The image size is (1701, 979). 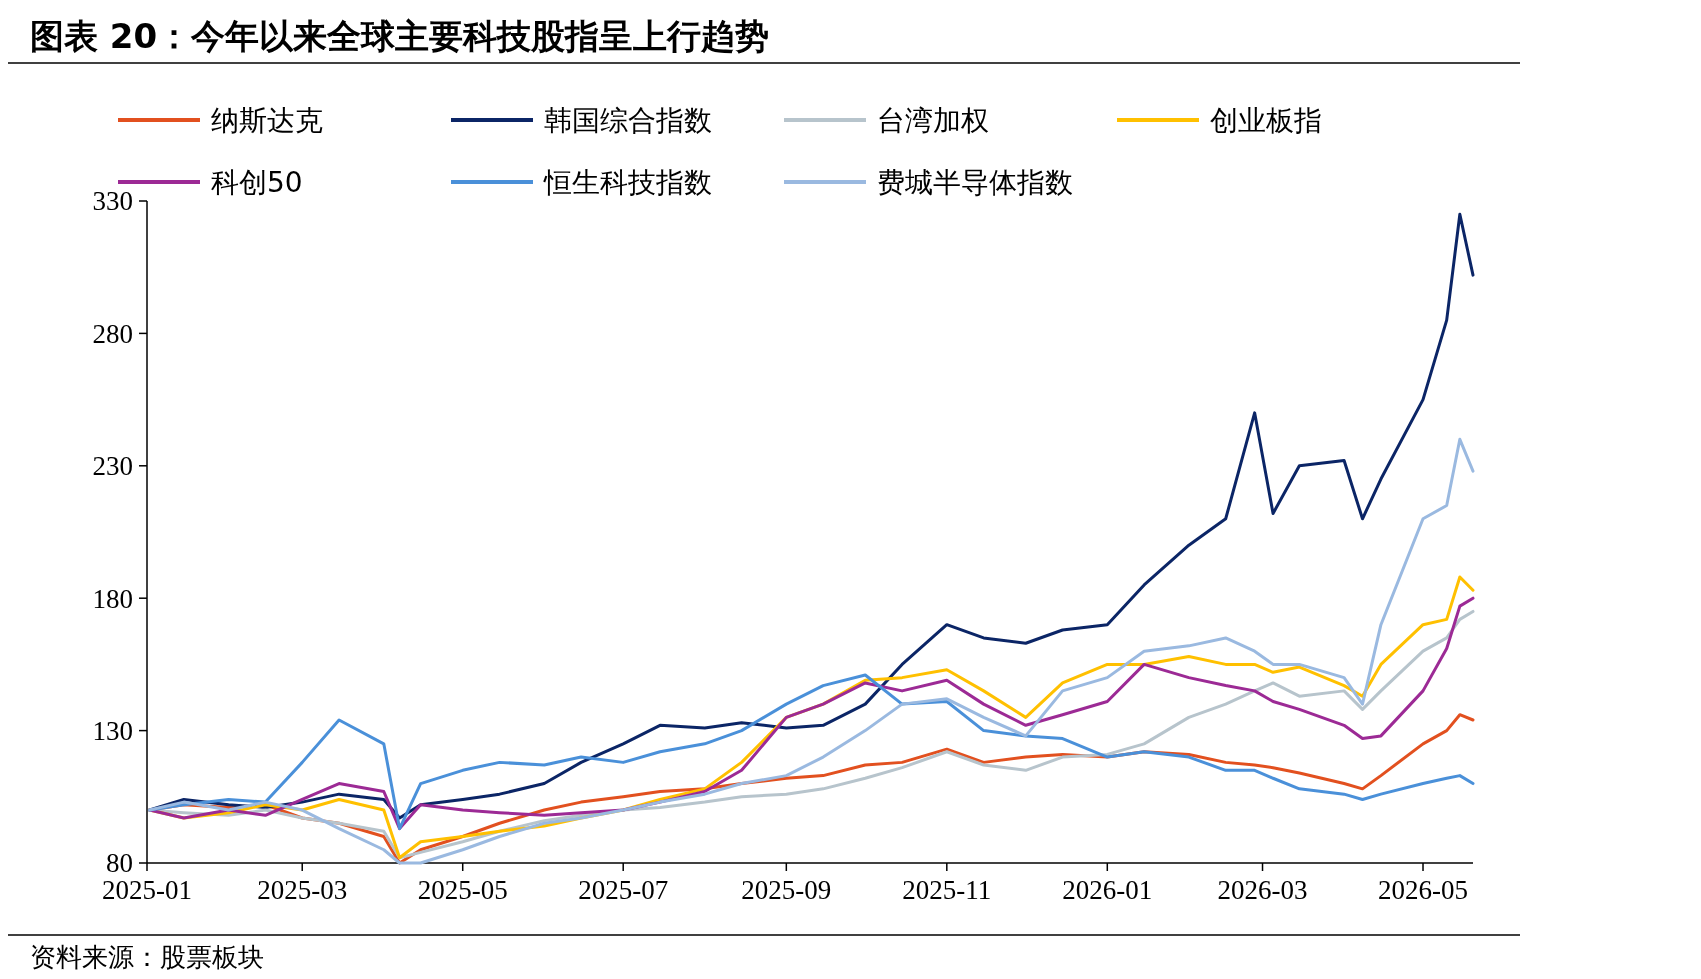 What do you see at coordinates (112, 201) in the screenshot?
I see `y-tick-label: 330` at bounding box center [112, 201].